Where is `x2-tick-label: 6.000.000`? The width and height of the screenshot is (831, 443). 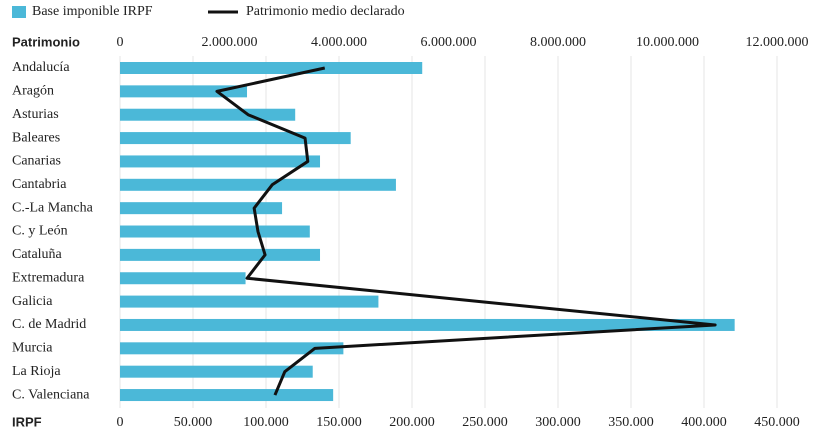
x2-tick-label: 6.000.000 is located at coordinates (449, 42).